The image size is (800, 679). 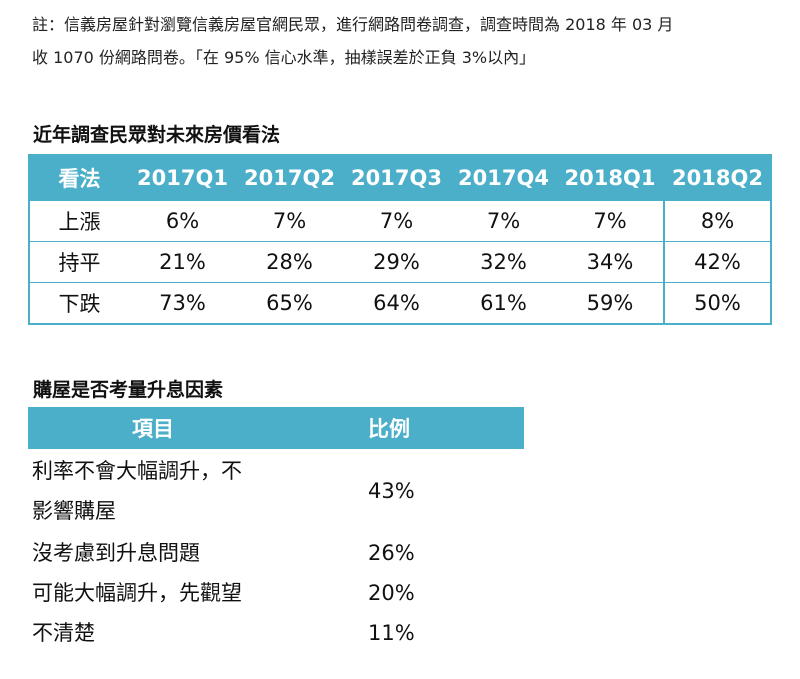 What do you see at coordinates (157, 135) in the screenshot?
I see `house-price-outlook-title: 近年調查民眾對未來房價看法` at bounding box center [157, 135].